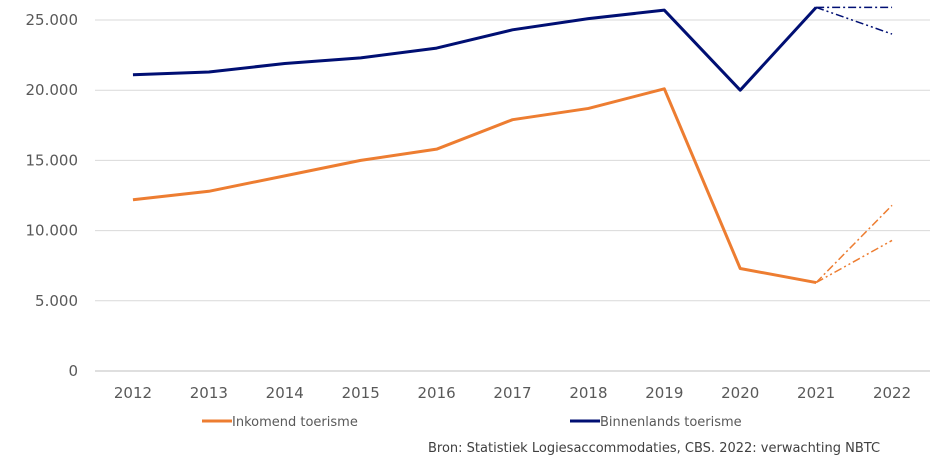  I want to click on forecast-low-binnenlands-toerisme, so click(854, 20).